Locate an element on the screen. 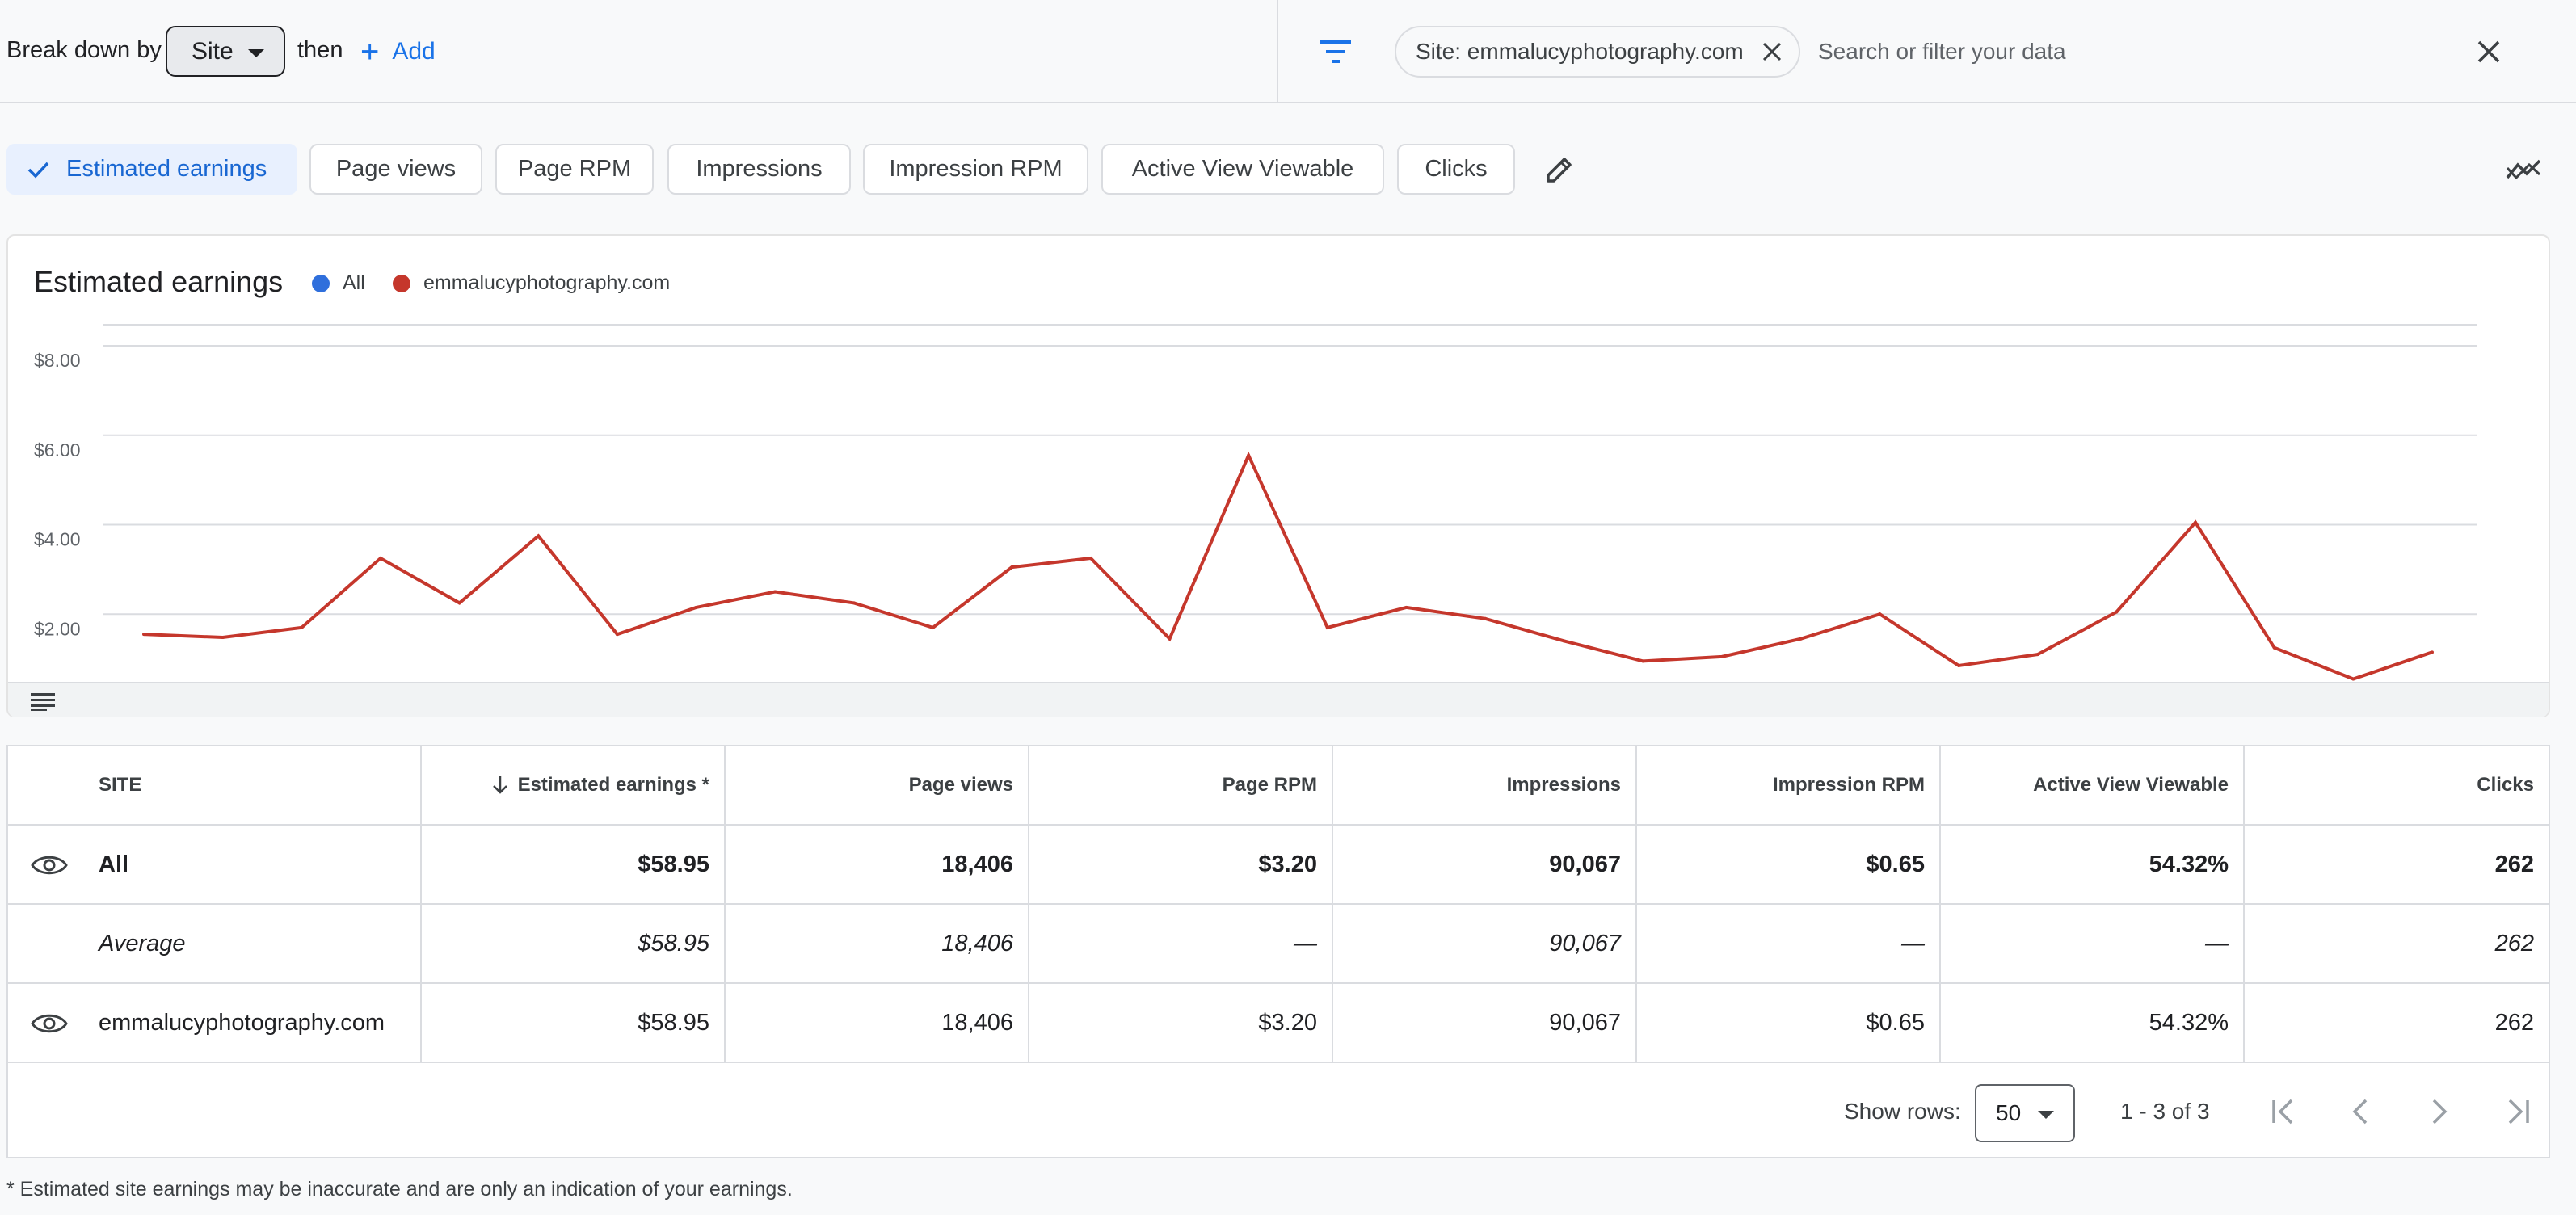 This screenshot has width=2576, height=1215. metric-chip-impression-rpm: Impression RPM is located at coordinates (975, 169).